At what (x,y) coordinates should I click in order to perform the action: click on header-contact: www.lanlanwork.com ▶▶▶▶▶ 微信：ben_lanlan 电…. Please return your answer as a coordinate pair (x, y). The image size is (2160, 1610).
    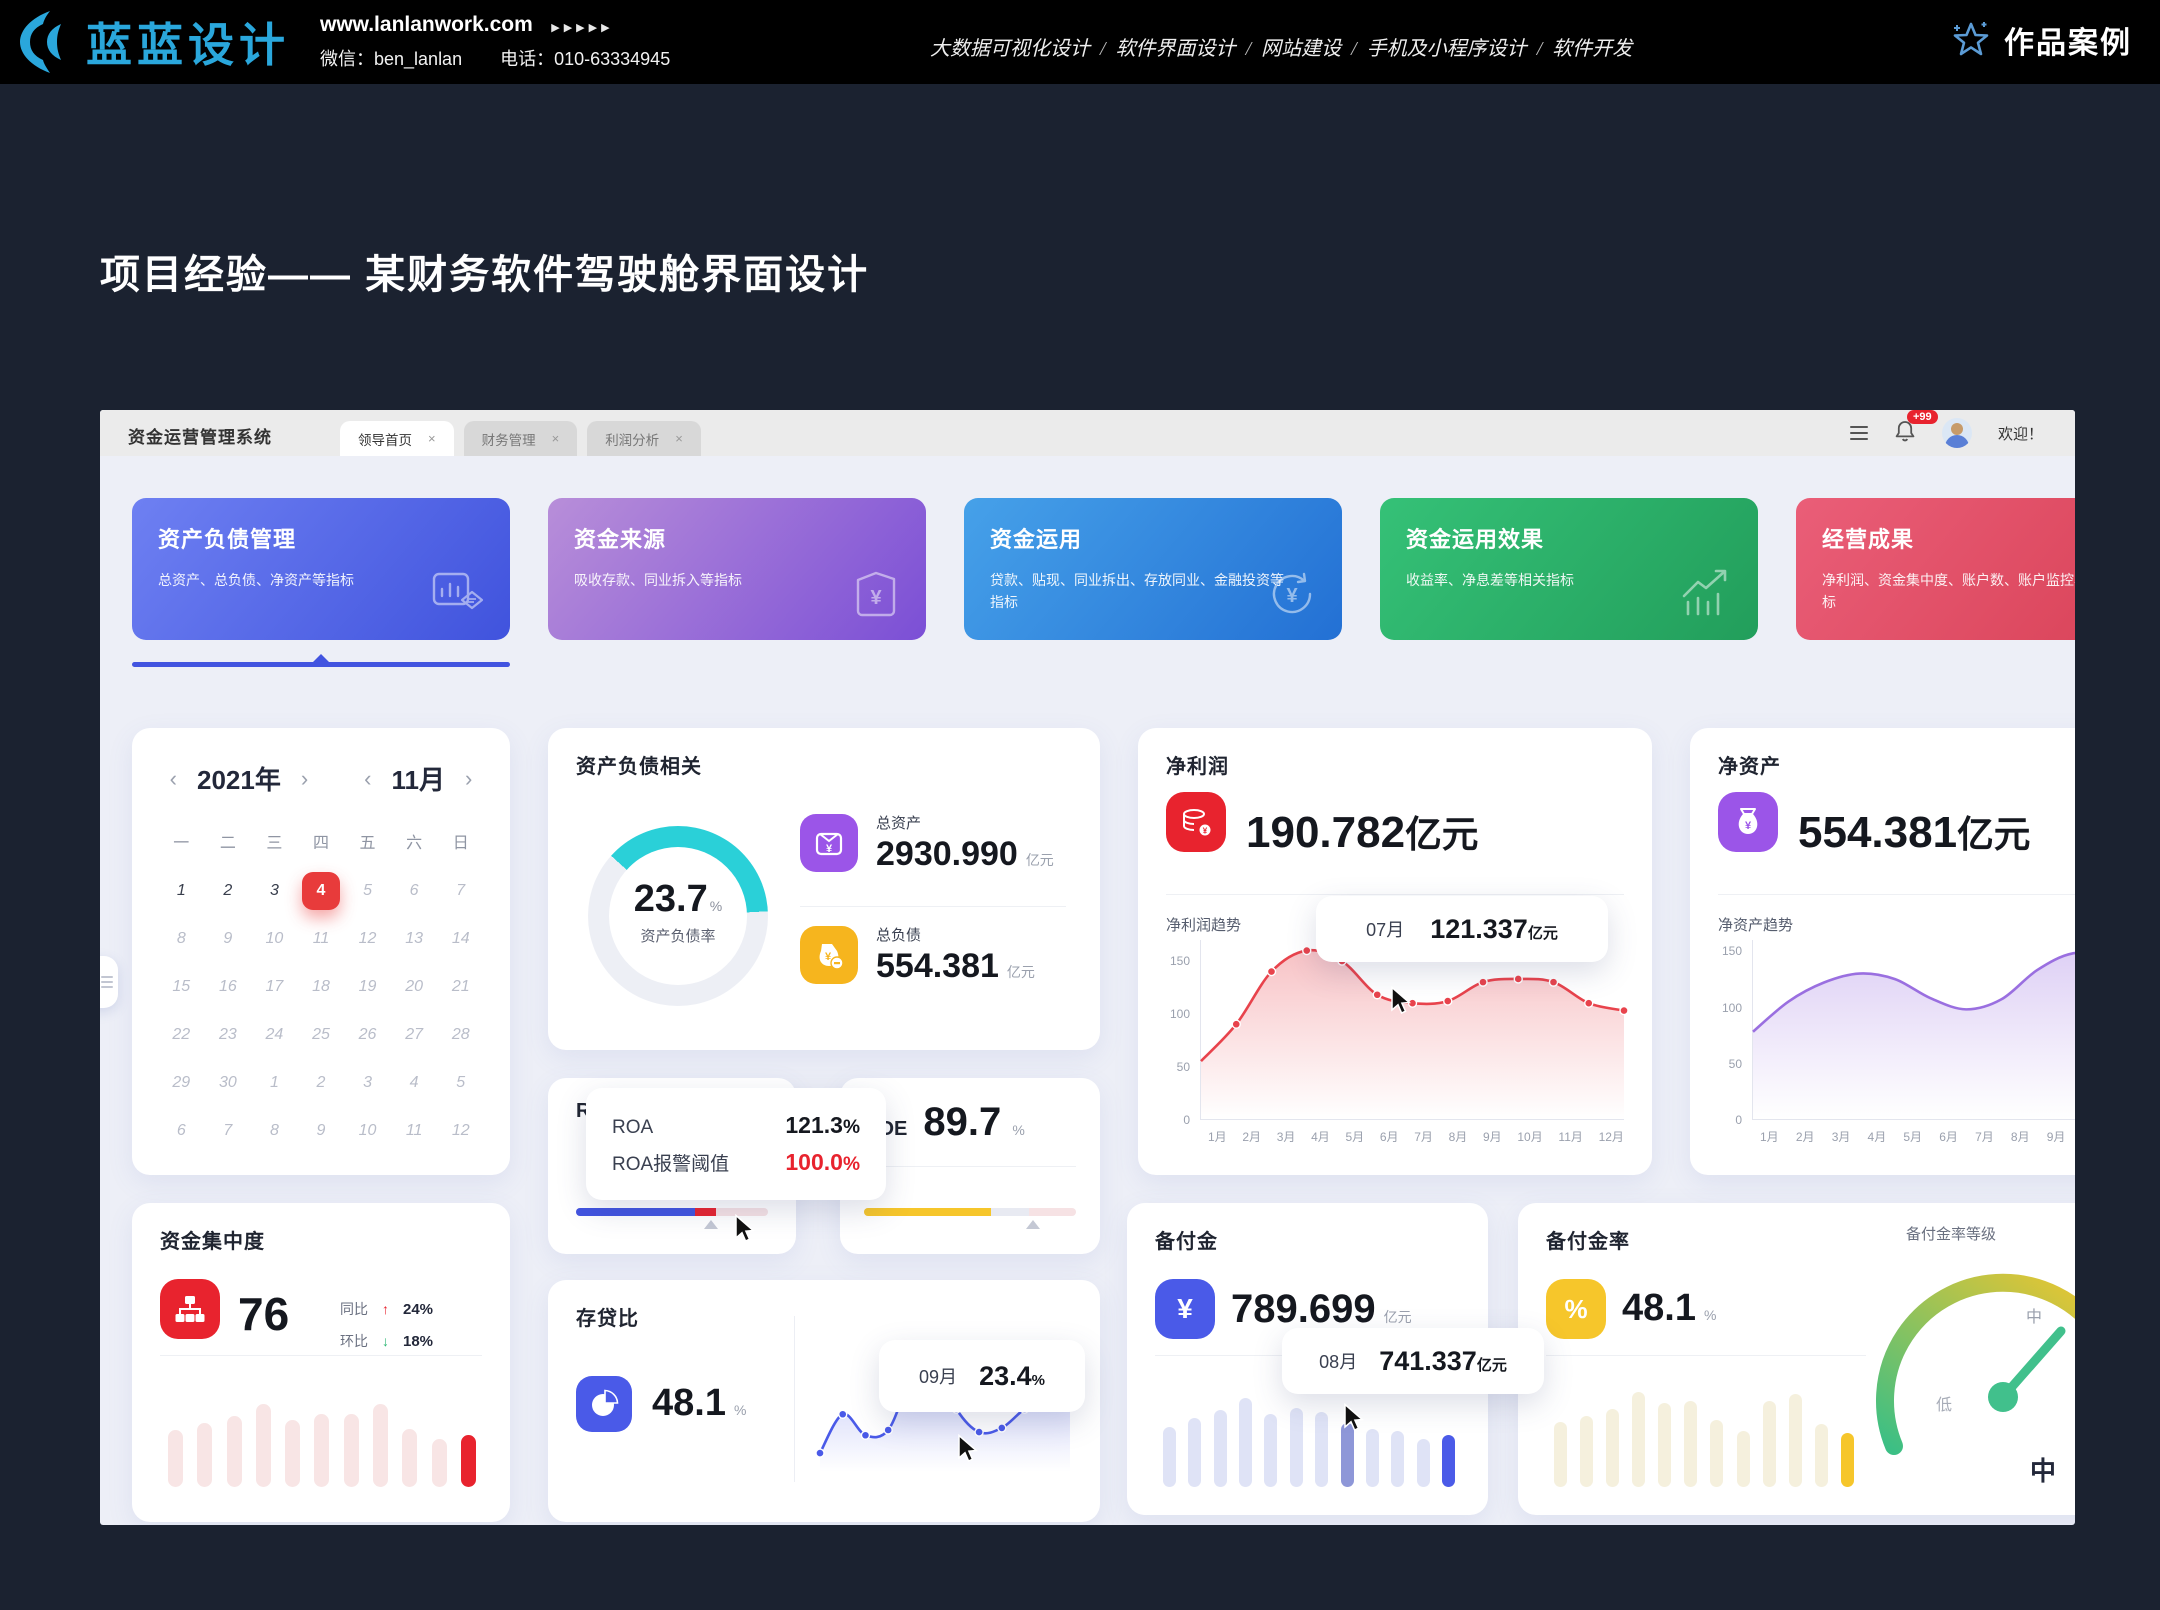
    Looking at the image, I should click on (495, 42).